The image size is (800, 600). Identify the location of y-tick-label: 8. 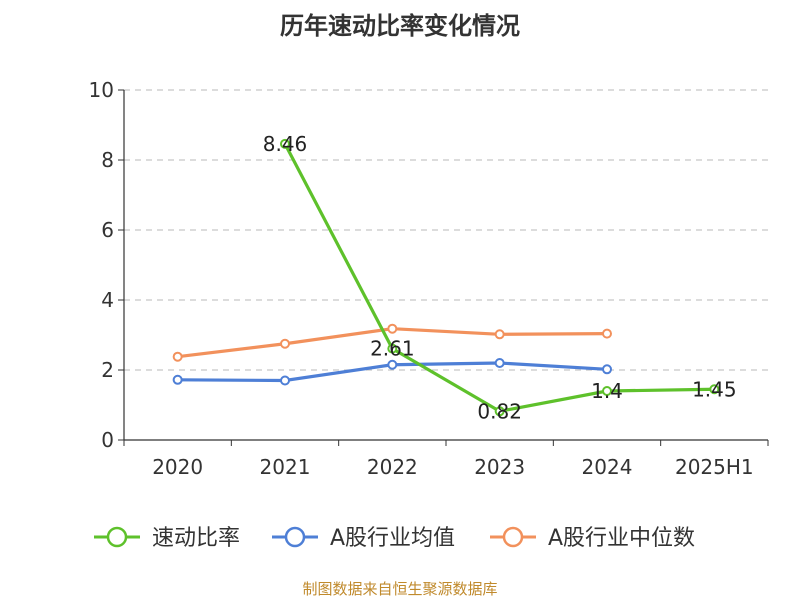
(107, 160).